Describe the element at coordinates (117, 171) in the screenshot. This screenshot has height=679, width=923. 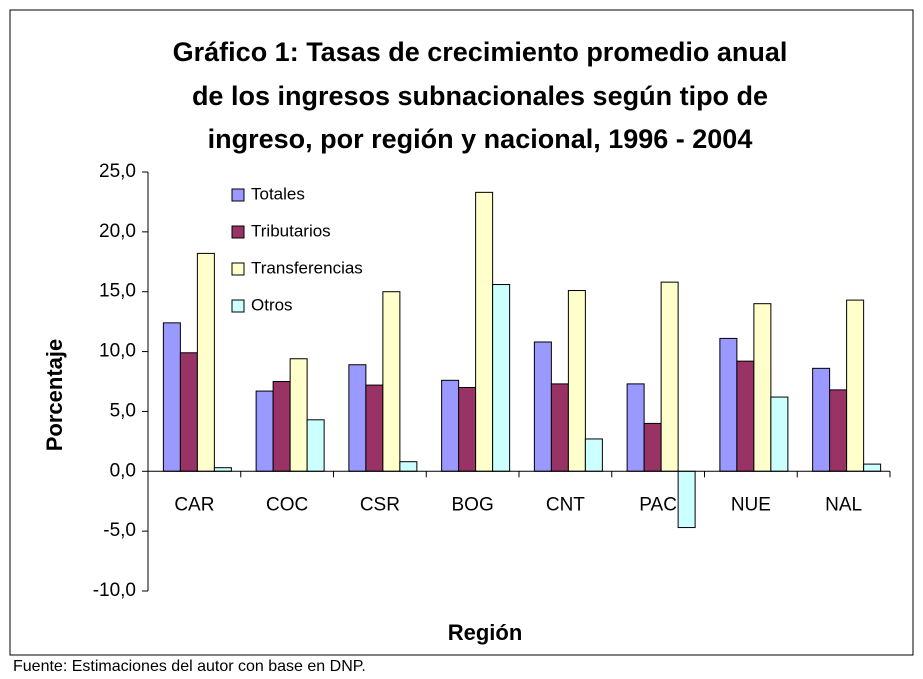
I see `y-tick-label: 25,0` at that location.